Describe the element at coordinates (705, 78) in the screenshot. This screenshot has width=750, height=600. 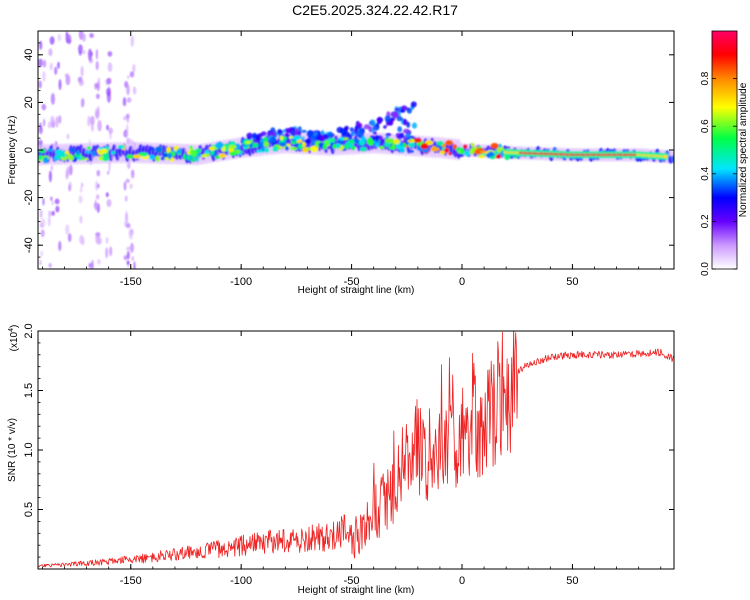
I see `colorbar-tick-label: 0.8` at that location.